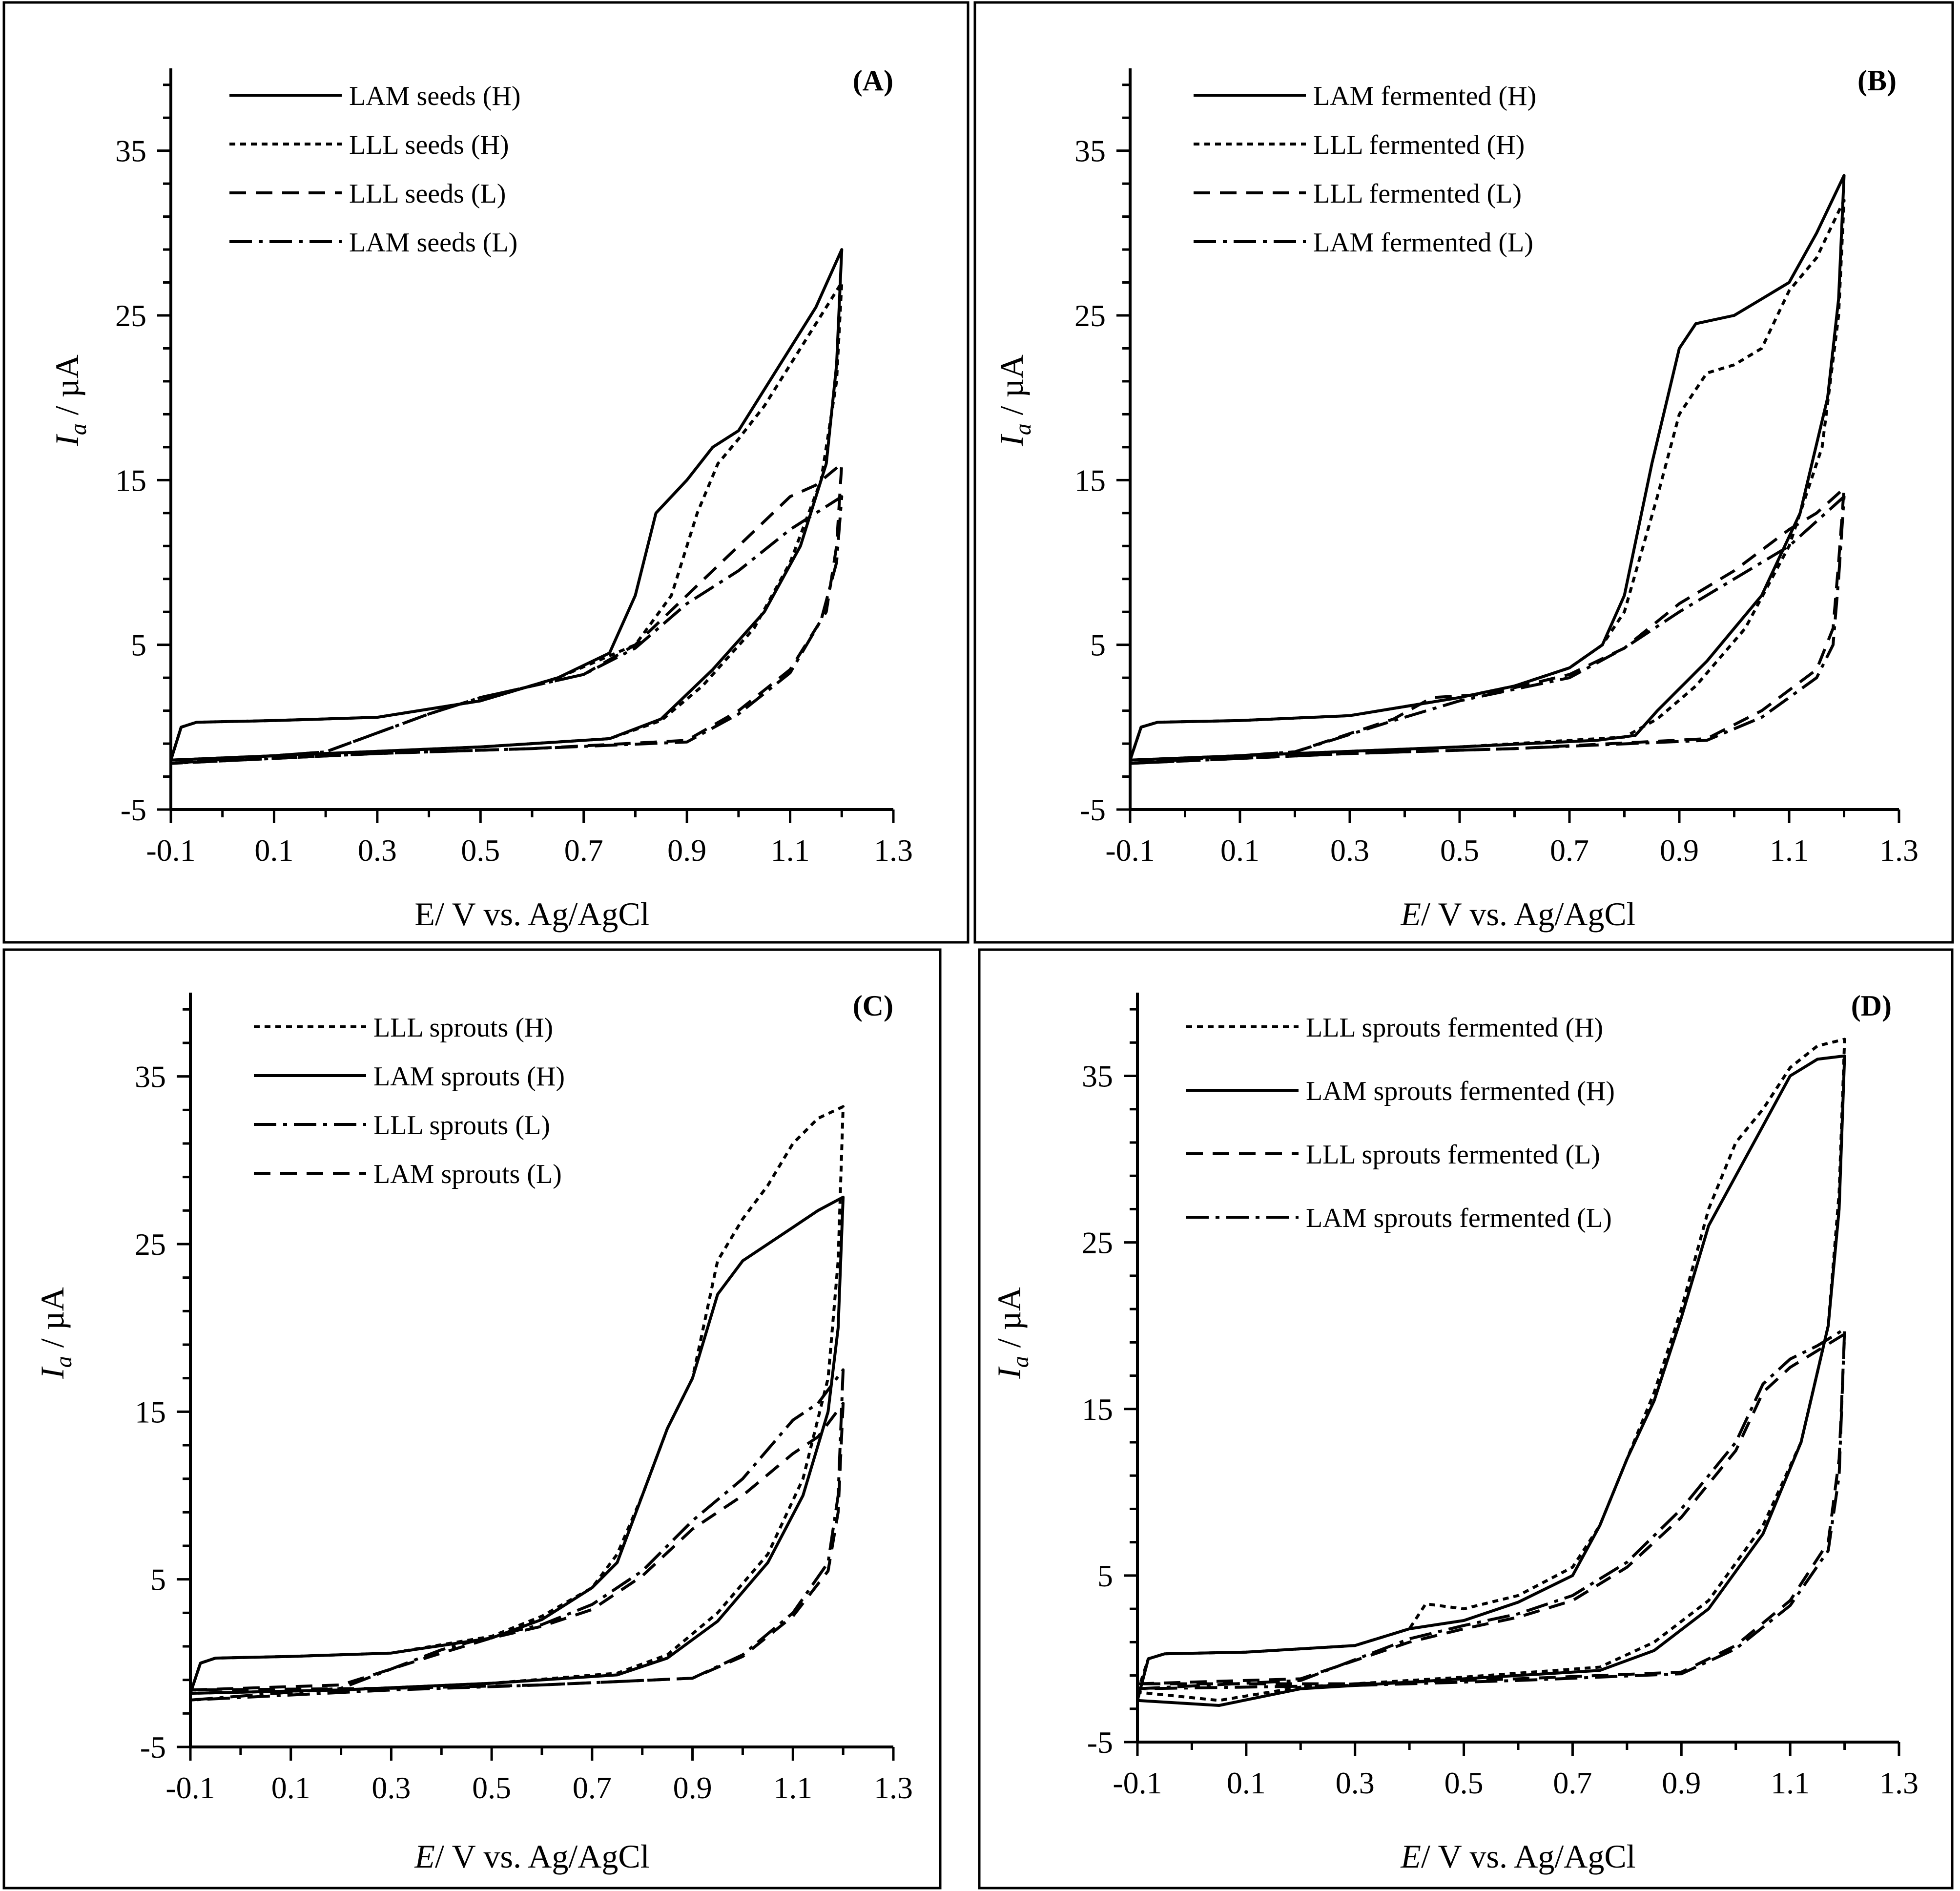 This screenshot has height=1891, width=1960. What do you see at coordinates (427, 194) in the screenshot?
I see `legend-label: LLL seeds (L)` at bounding box center [427, 194].